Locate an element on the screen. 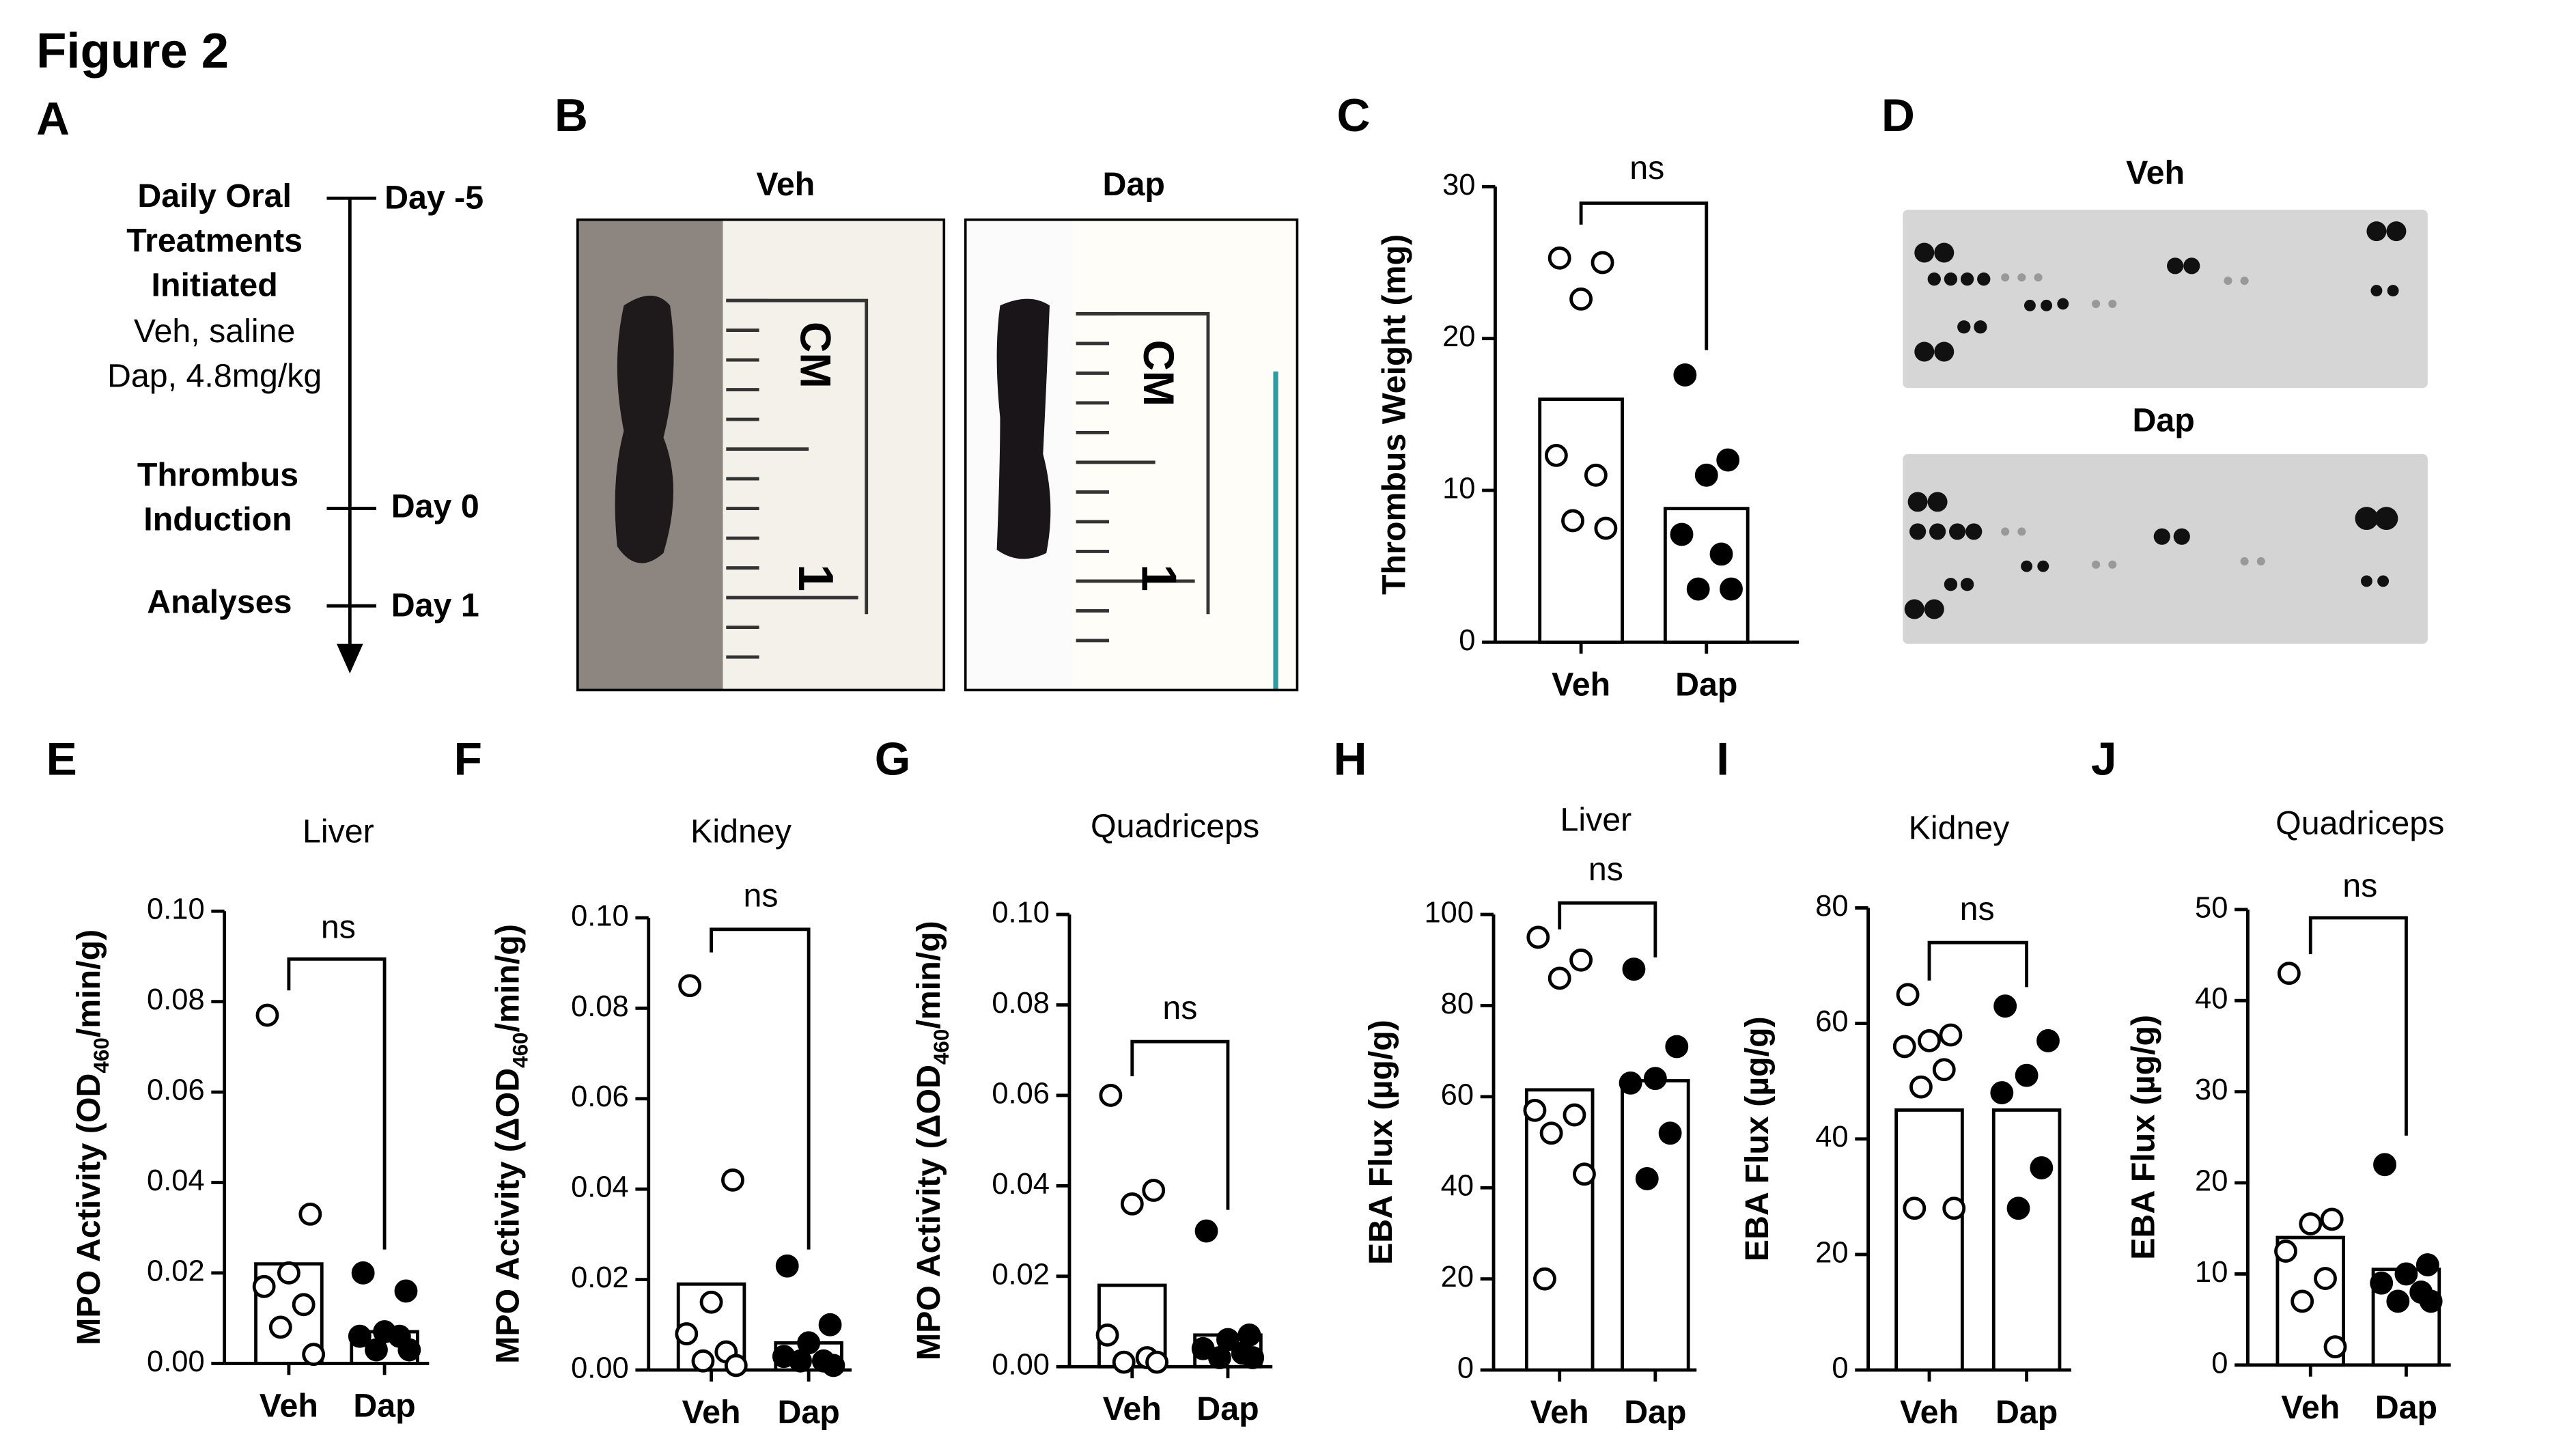  timeline-day: Day -5 is located at coordinates (434, 197).